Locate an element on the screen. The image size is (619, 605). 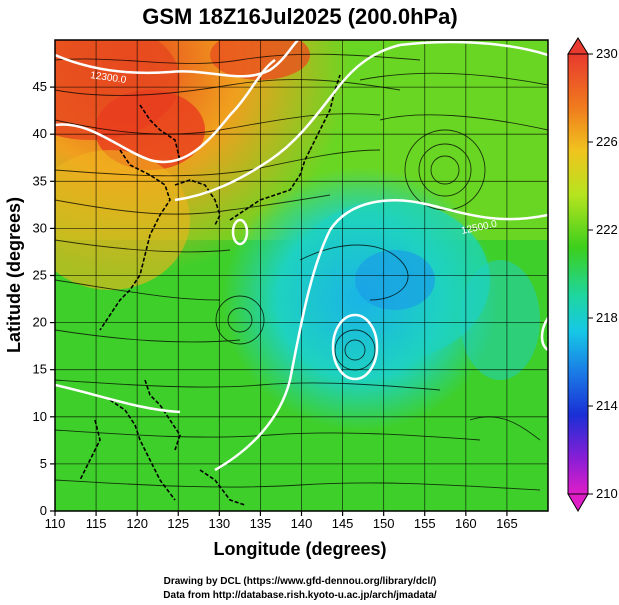
y-tick-label-45: 45 is located at coordinates (40, 86).